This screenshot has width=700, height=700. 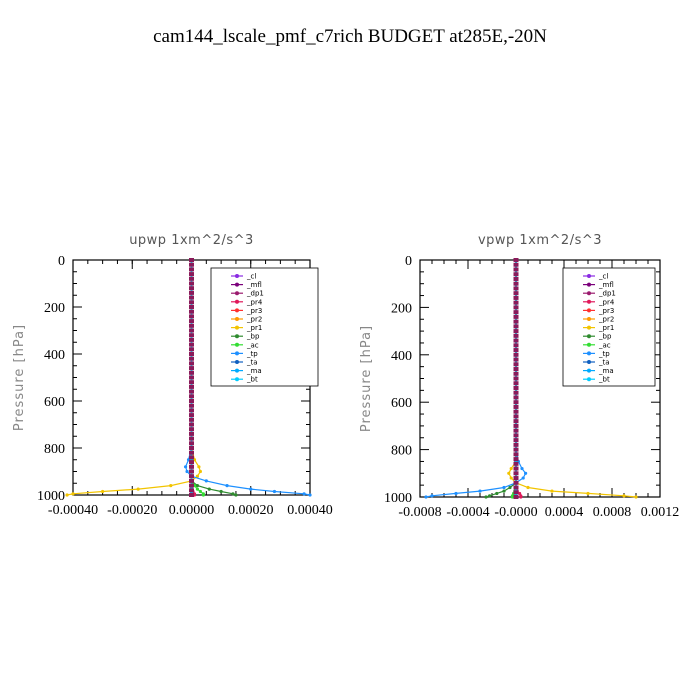 What do you see at coordinates (606, 328) in the screenshot?
I see `legend-entry: _pr1` at bounding box center [606, 328].